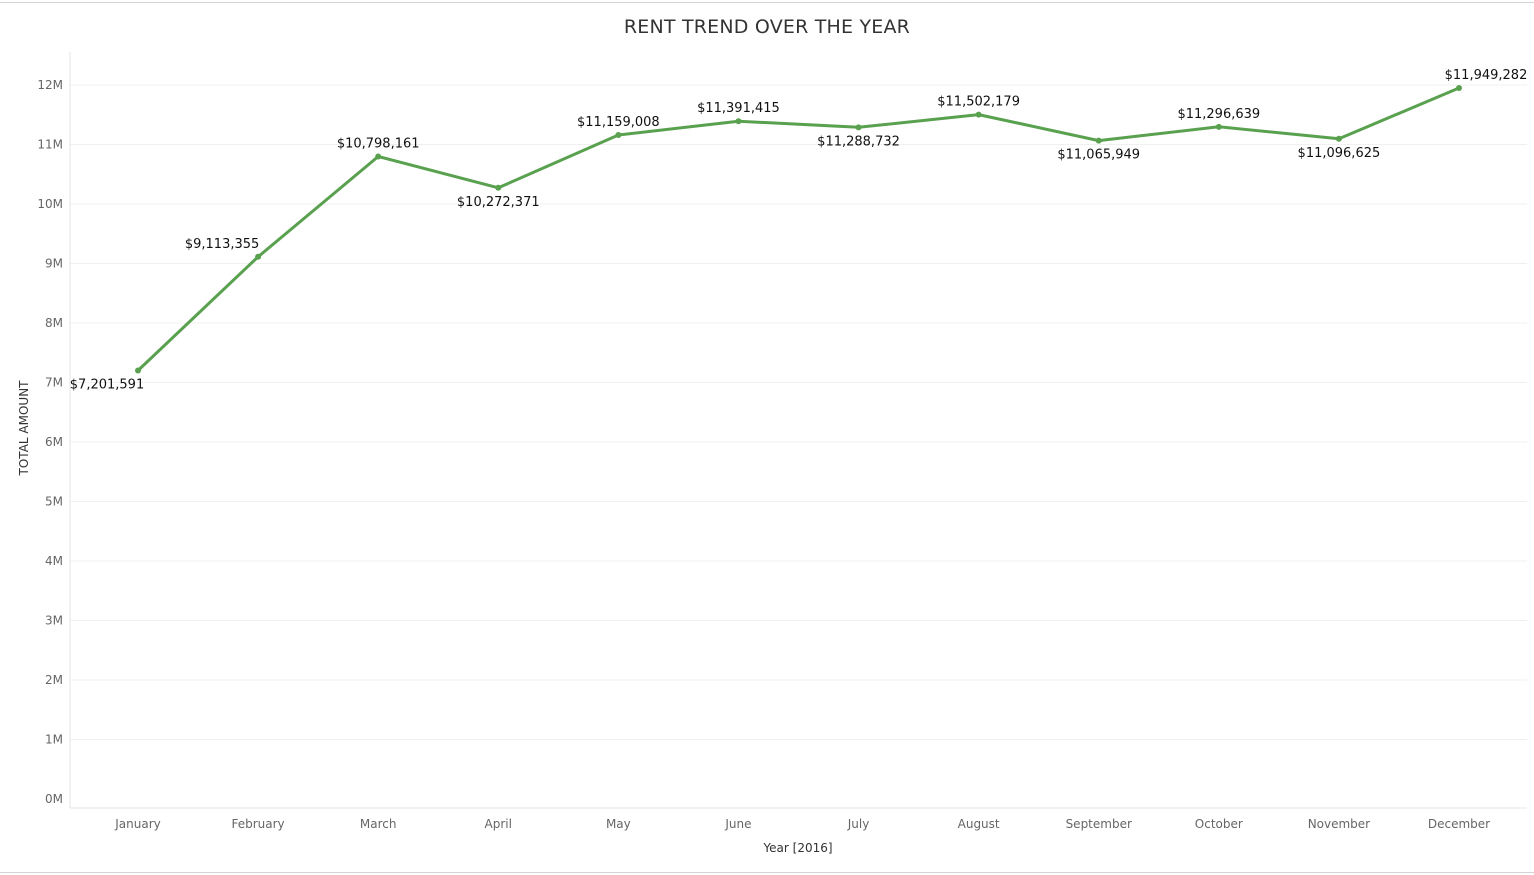  What do you see at coordinates (54, 740) in the screenshot?
I see `y-tick-label: 1M` at bounding box center [54, 740].